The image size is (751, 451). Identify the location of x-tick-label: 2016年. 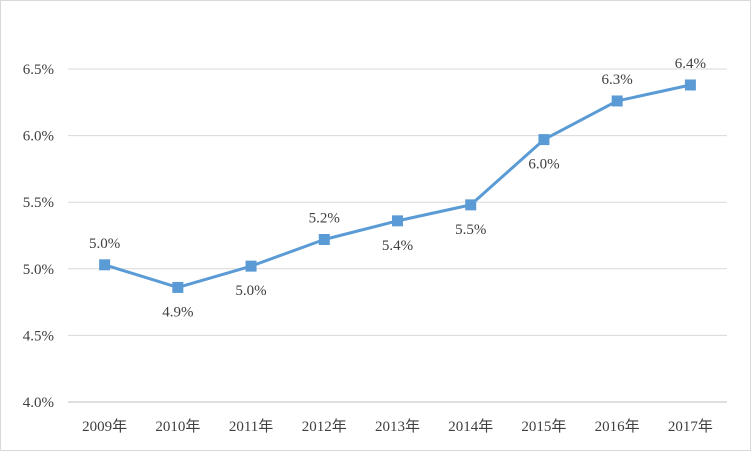
(617, 426).